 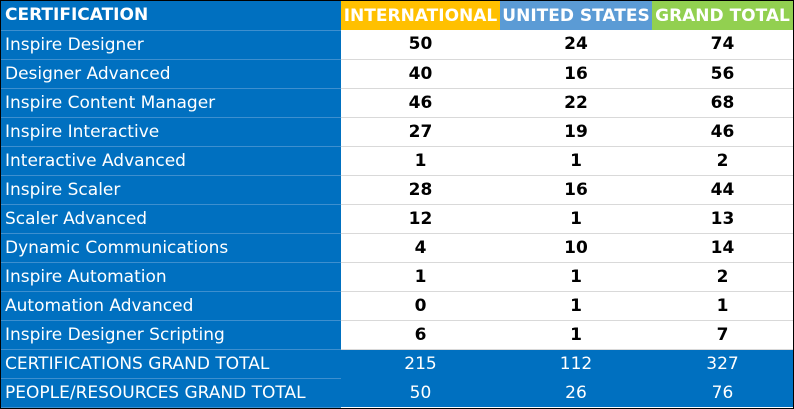 I want to click on table-row: Dynamic Communications 4 10 14, so click(x=397, y=248).